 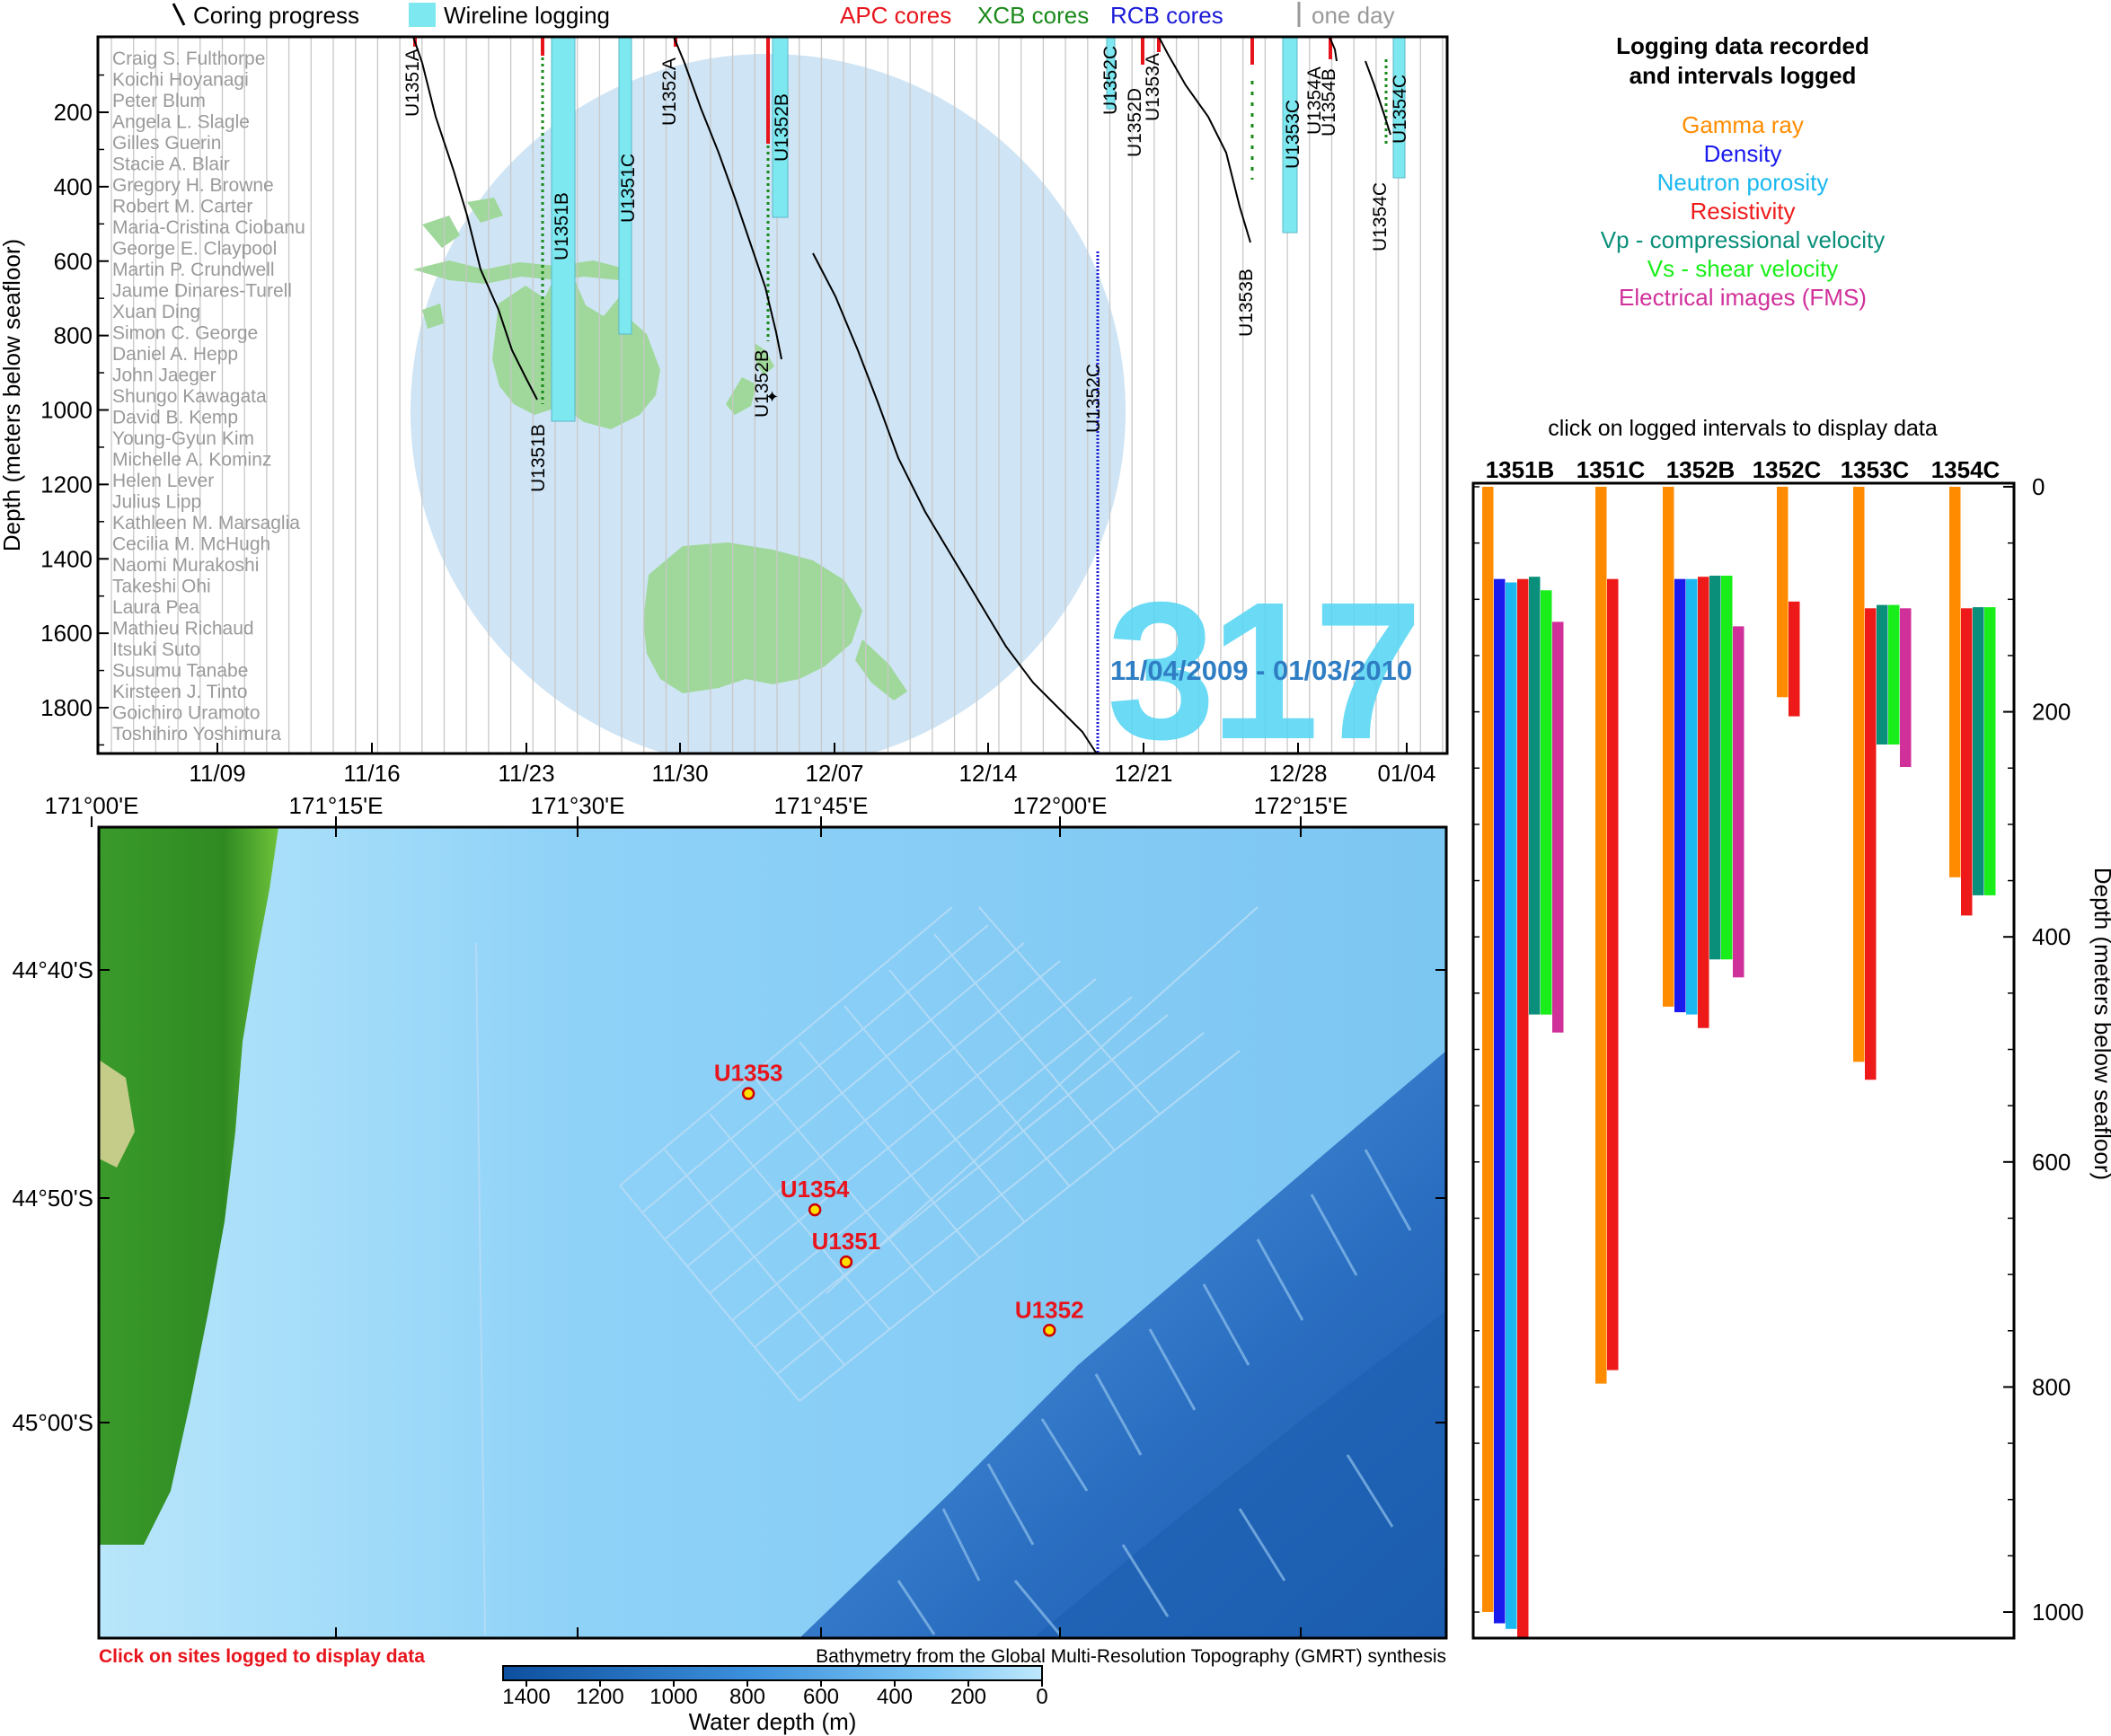 I want to click on interval-1351B-vs-shear-velocity, so click(x=1546, y=803).